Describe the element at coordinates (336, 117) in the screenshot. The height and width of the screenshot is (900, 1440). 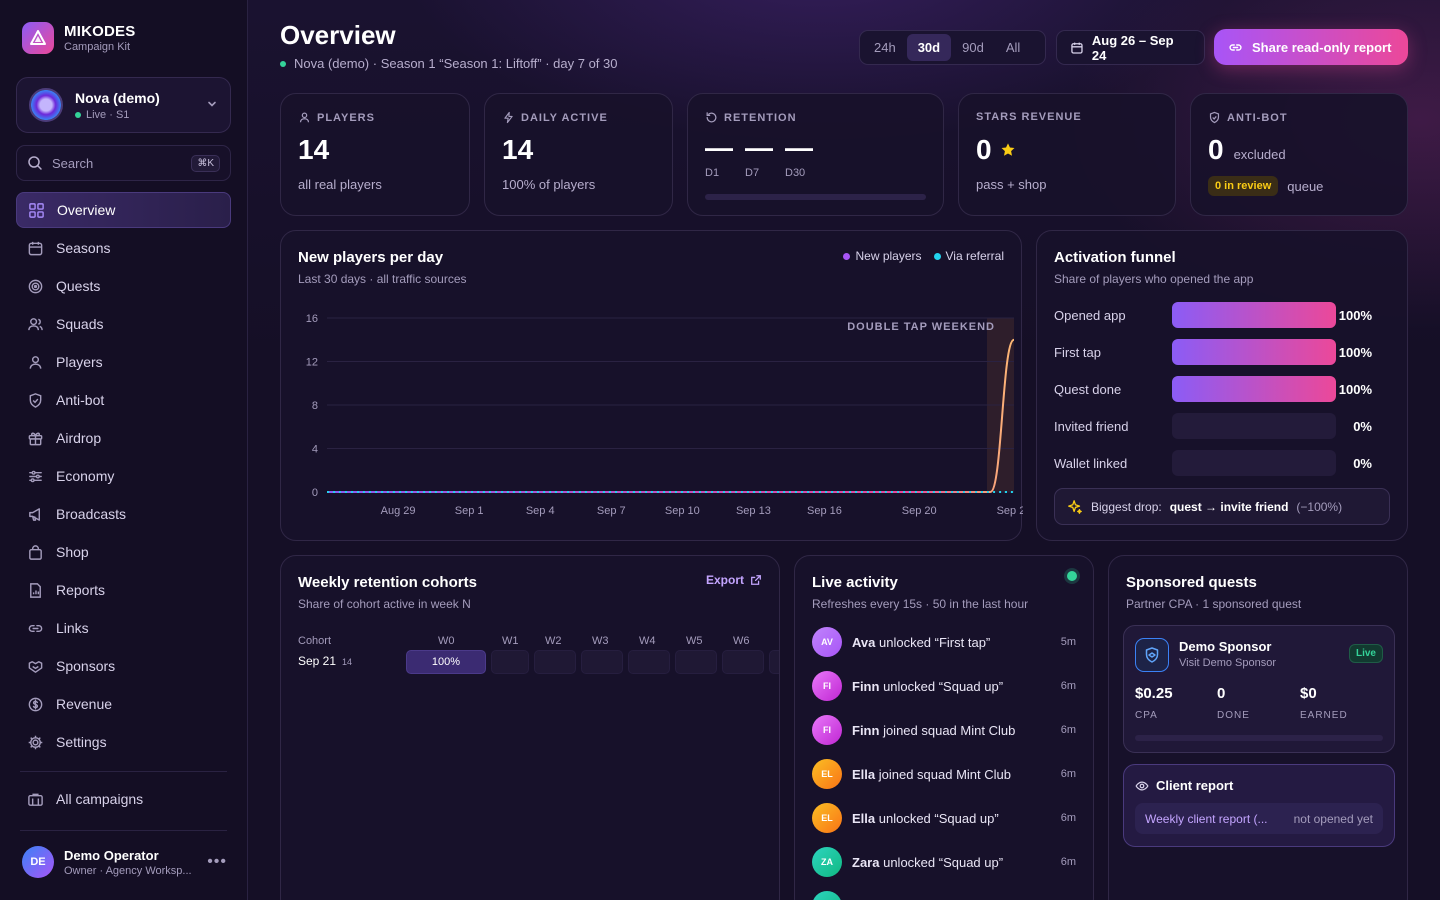
I see `kpi-players-header: PLAYERS` at that location.